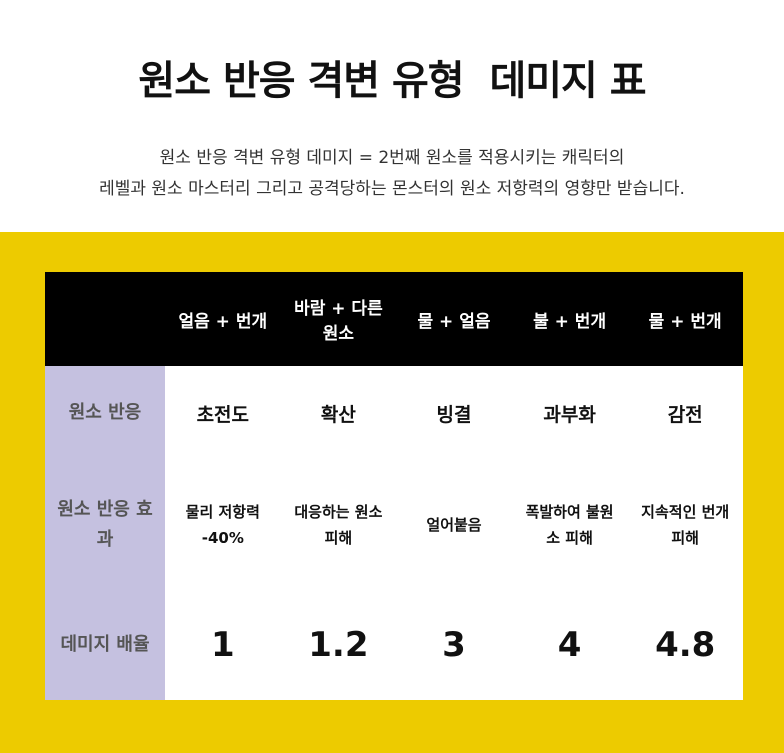 The image size is (784, 753). What do you see at coordinates (454, 319) in the screenshot?
I see `column-header: 물 + 얼음` at bounding box center [454, 319].